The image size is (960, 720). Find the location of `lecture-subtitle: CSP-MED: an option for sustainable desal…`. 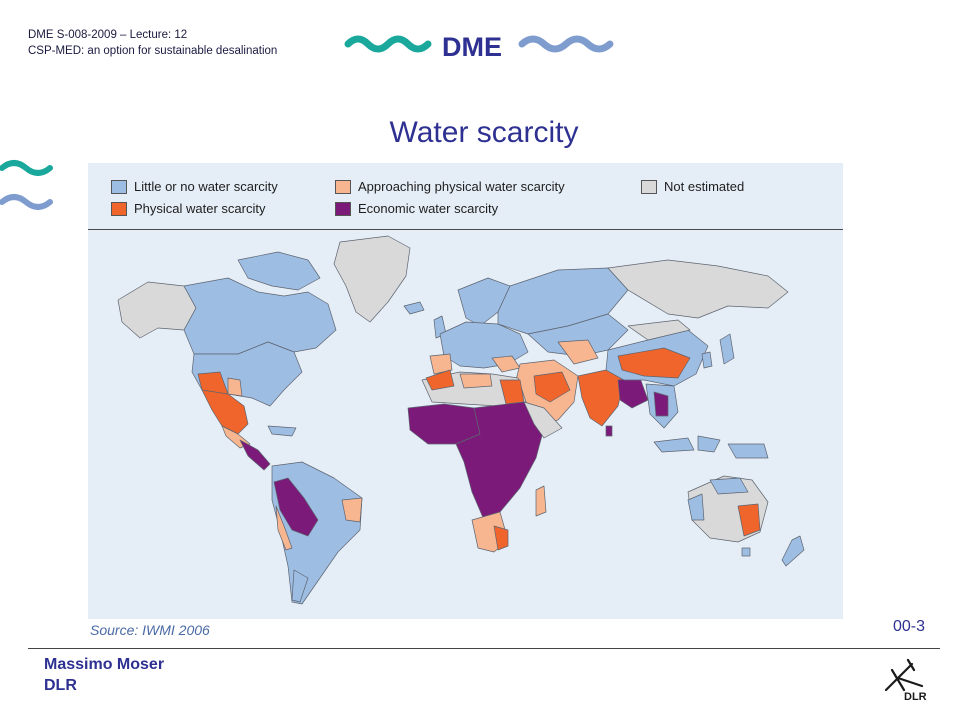

lecture-subtitle: CSP-MED: an option for sustainable desal… is located at coordinates (153, 51).